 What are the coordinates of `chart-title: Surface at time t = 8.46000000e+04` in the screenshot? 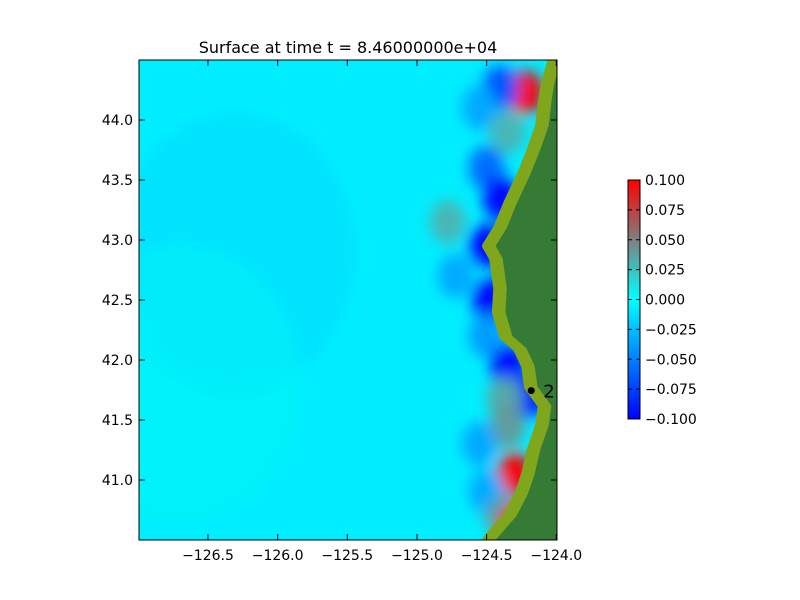 It's located at (348, 47).